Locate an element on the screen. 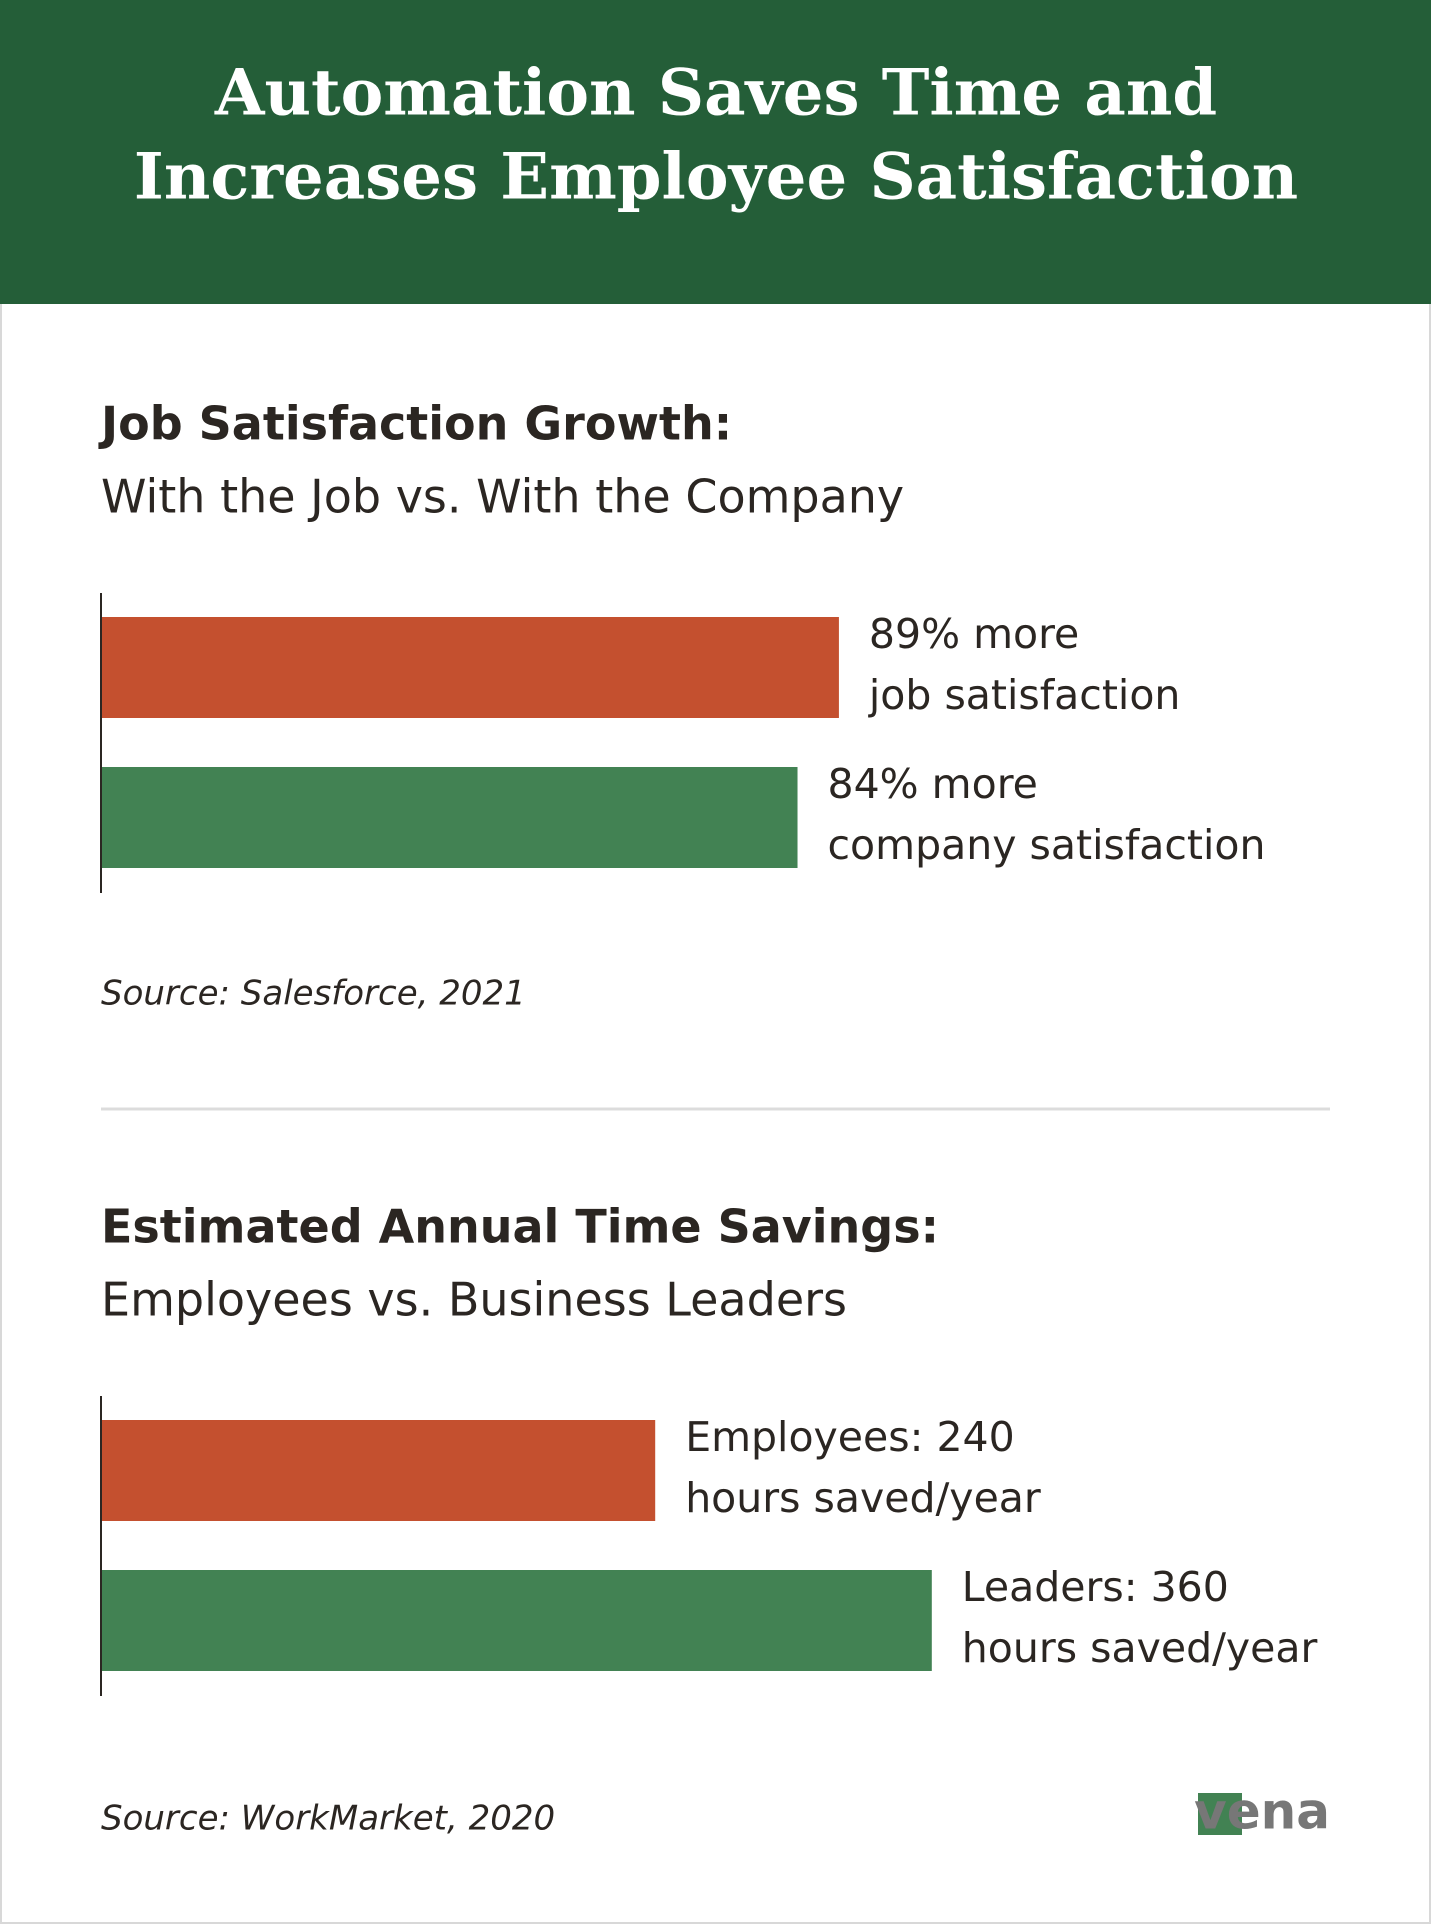  value-label: Leaders: 360 is located at coordinates (1095, 1587).